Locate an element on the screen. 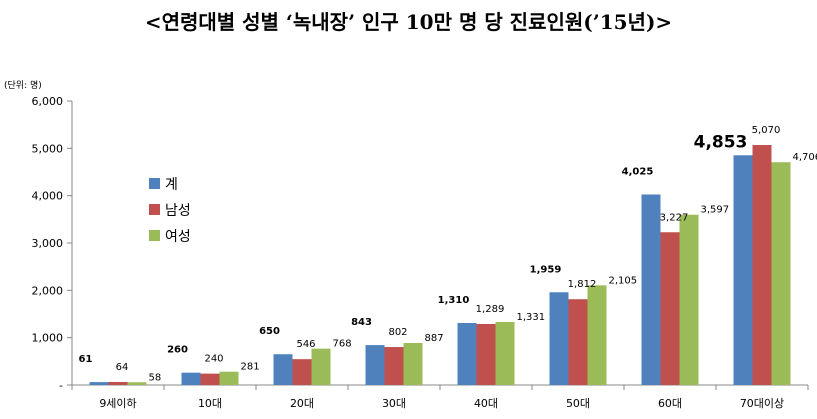 The height and width of the screenshot is (419, 817). data-label: 240 is located at coordinates (213, 359).